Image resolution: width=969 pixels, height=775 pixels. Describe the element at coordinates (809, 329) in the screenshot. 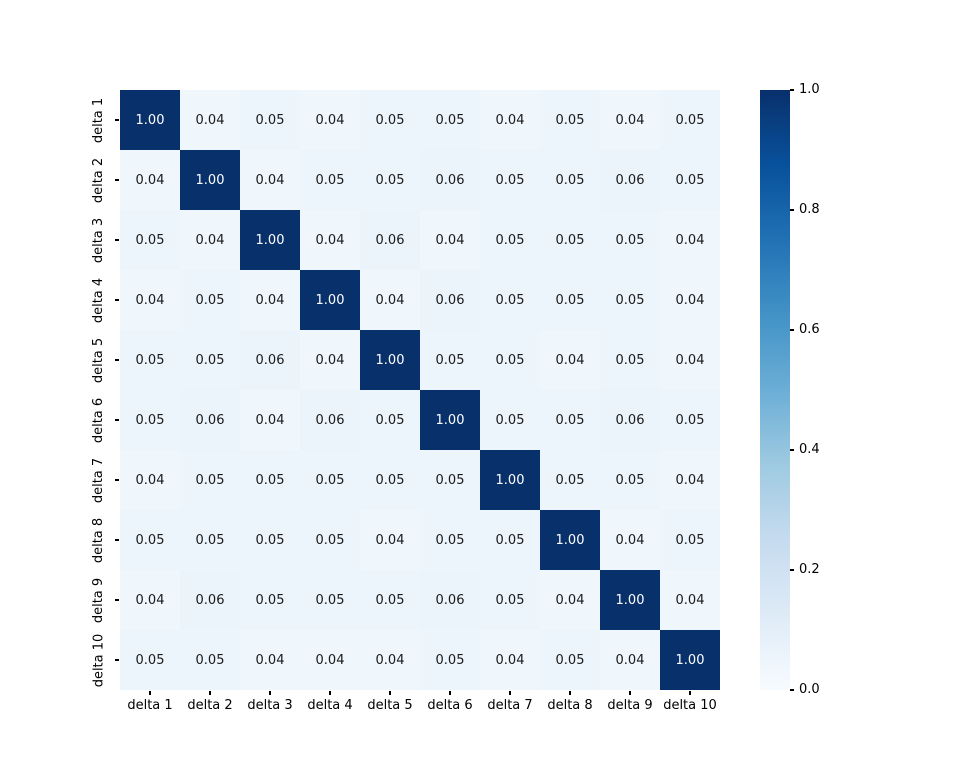

I see `colorbar-tick-label: 0.6` at that location.